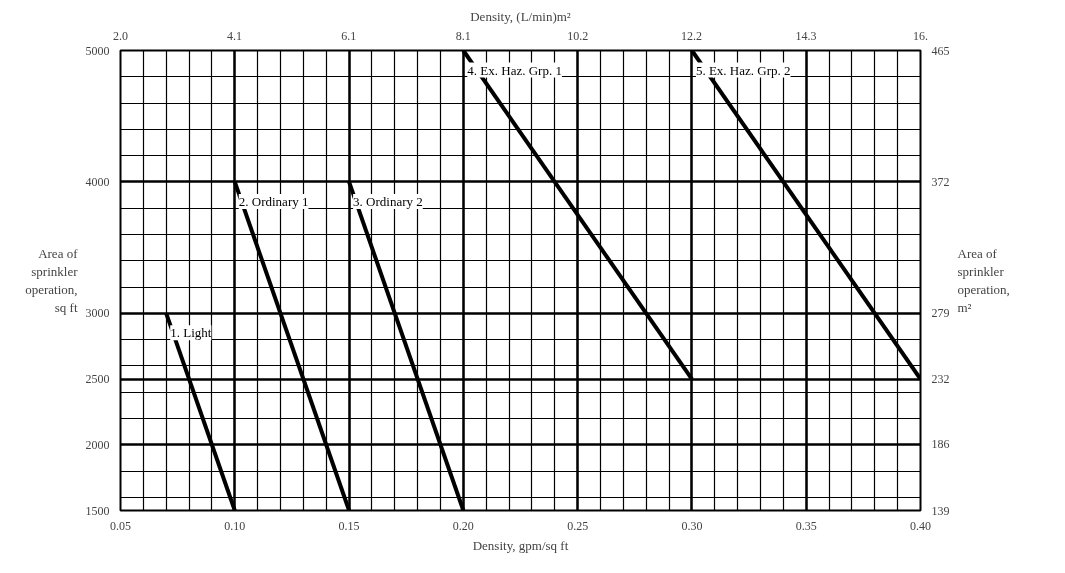 The width and height of the screenshot is (1065, 573). I want to click on series-label: 4. Ex. Haz. Grp. 1, so click(514, 70).